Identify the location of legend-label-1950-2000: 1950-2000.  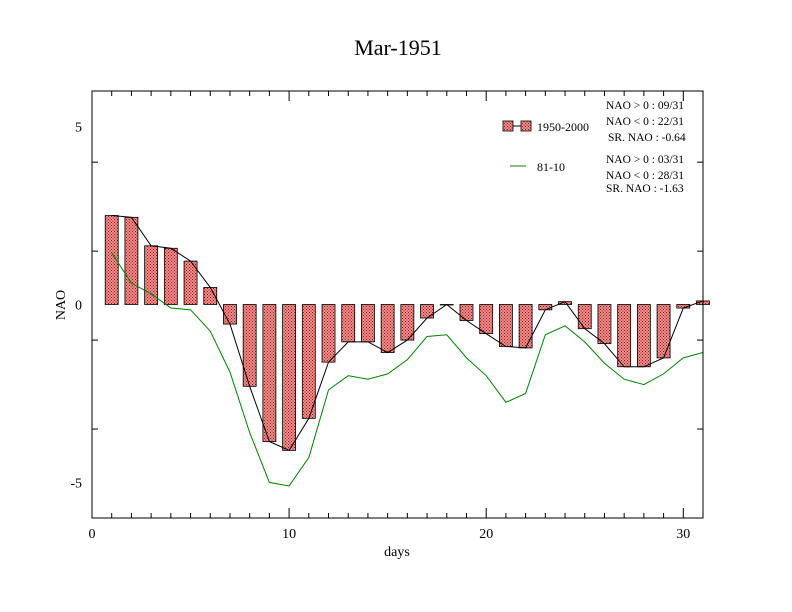
(563, 127).